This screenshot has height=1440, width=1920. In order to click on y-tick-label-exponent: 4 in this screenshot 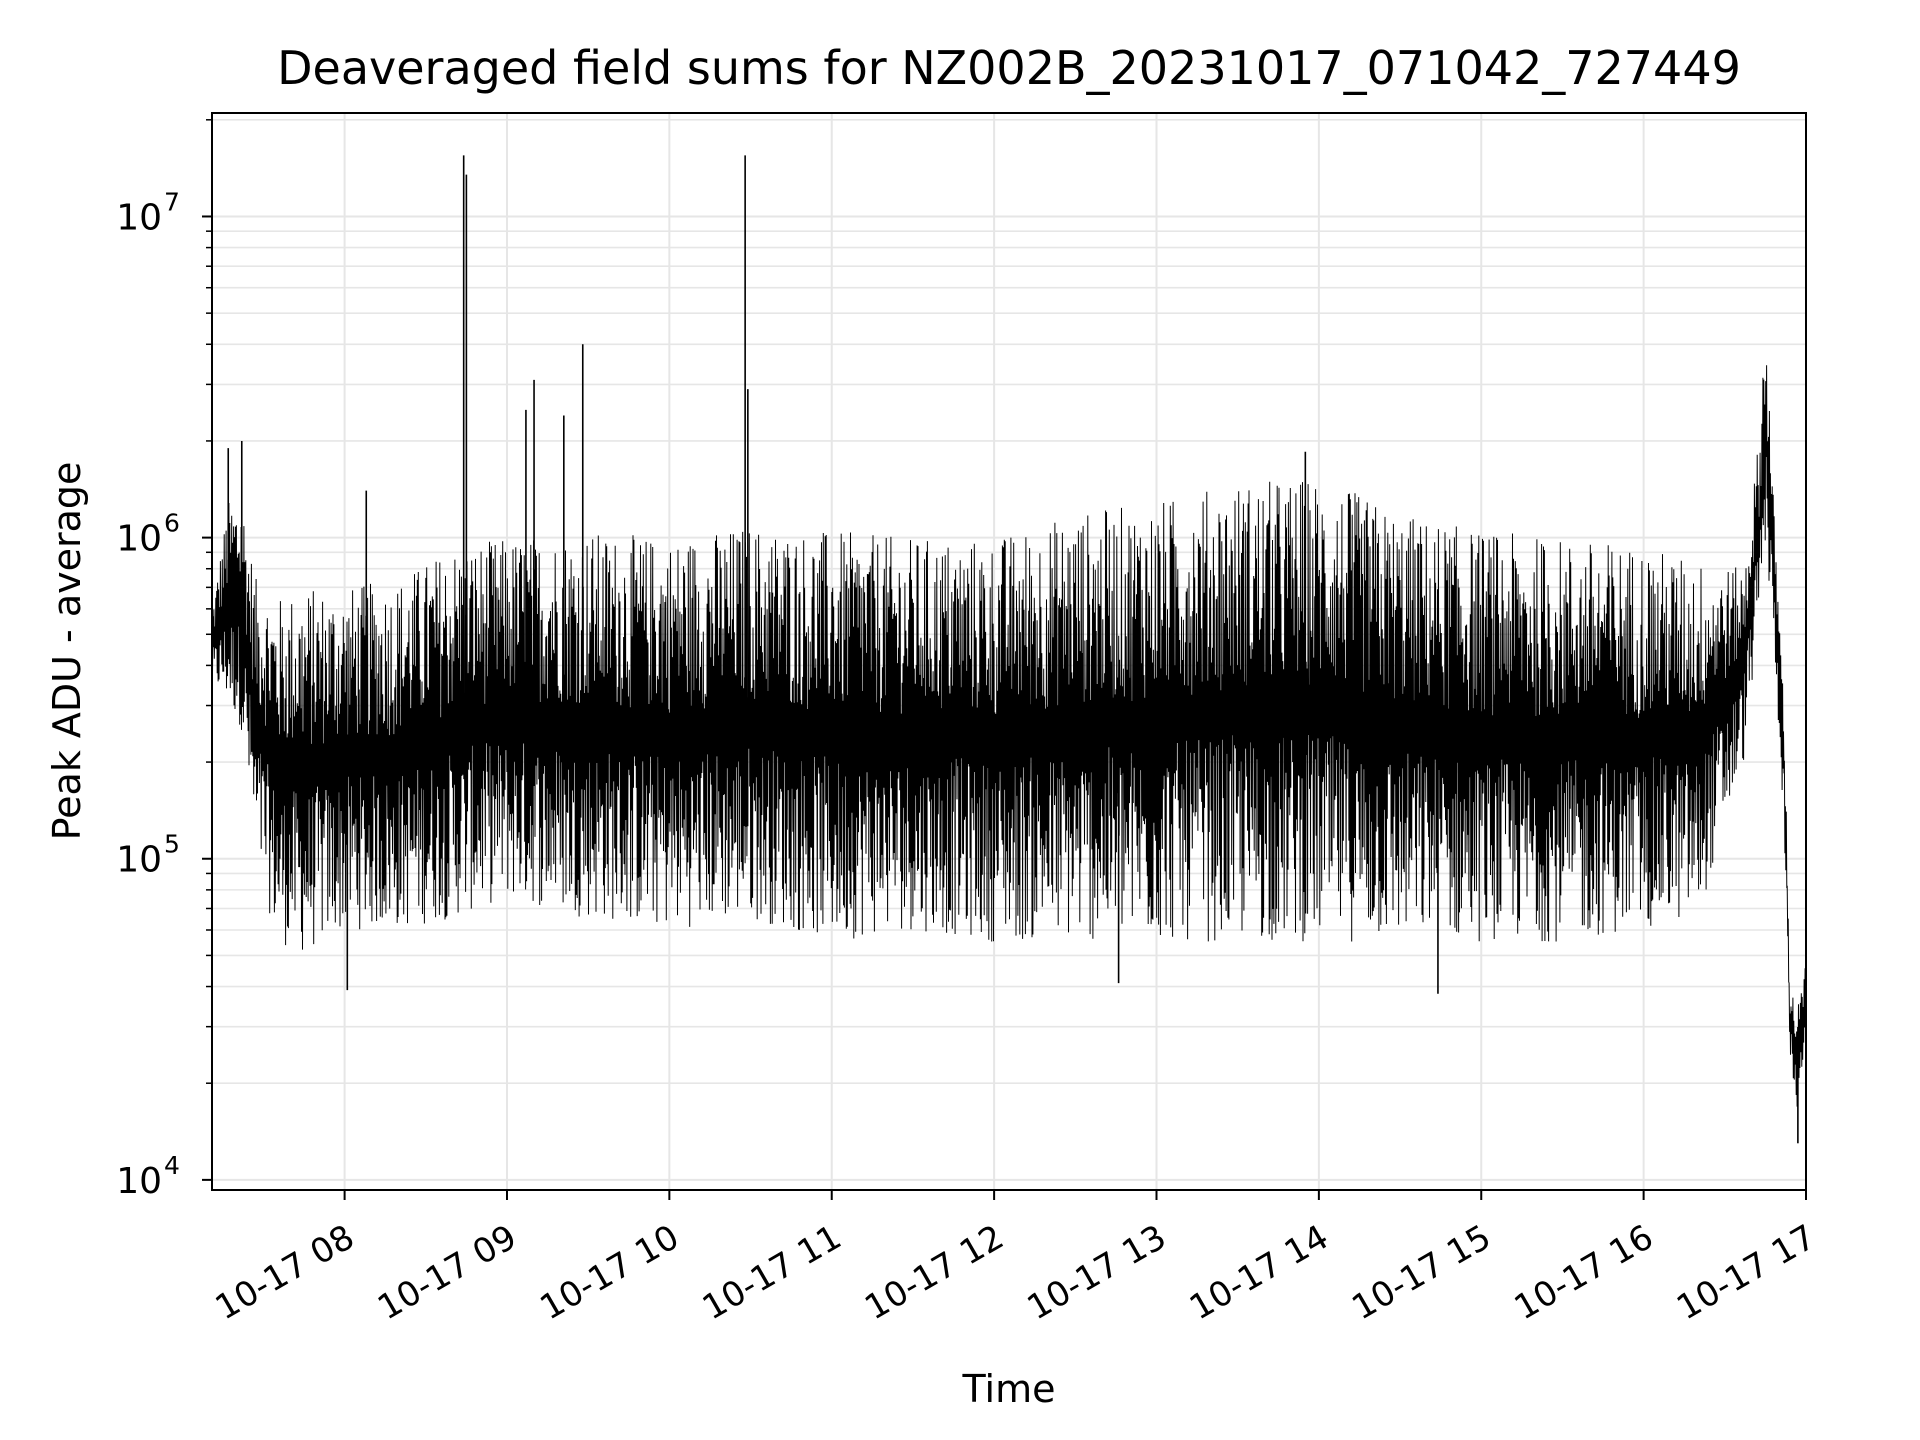, I will do `click(172, 1165)`.